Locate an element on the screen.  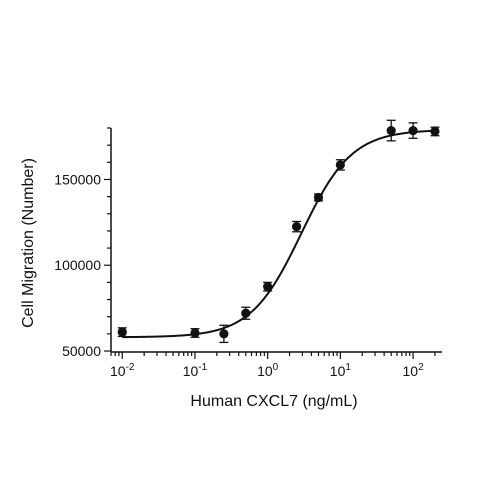
x-tick-label: 10⁻² is located at coordinates (122, 370).